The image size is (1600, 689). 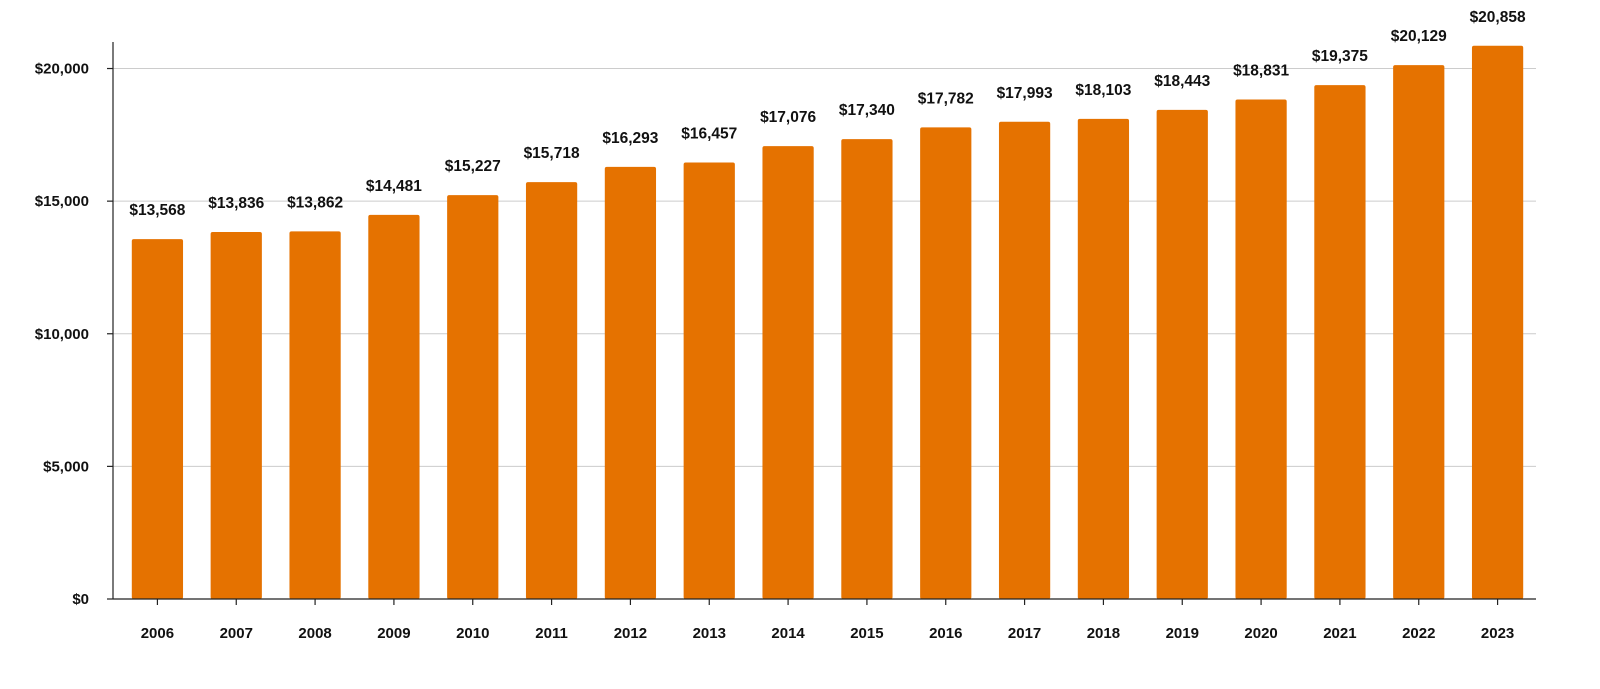 I want to click on y-tick-label: $15,000, so click(x=62, y=201).